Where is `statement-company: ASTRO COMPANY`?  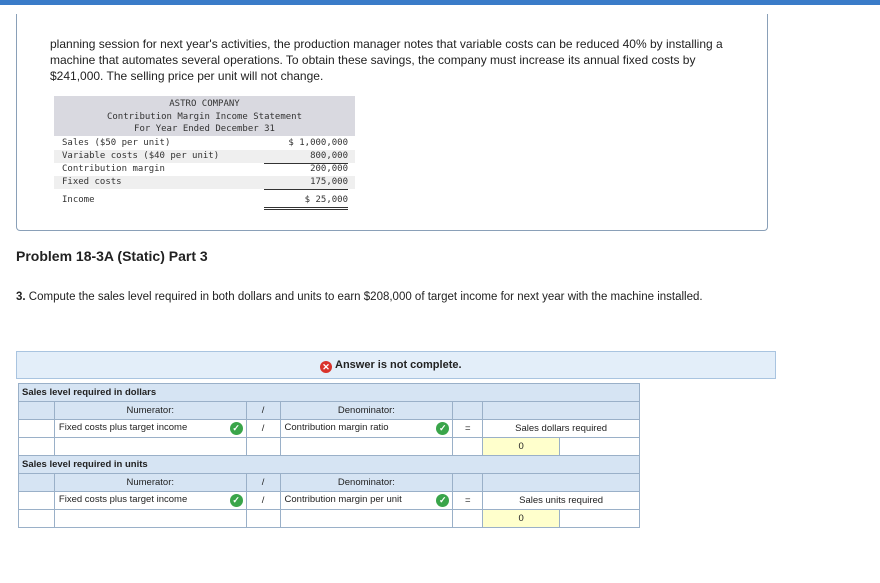 statement-company: ASTRO COMPANY is located at coordinates (204, 104).